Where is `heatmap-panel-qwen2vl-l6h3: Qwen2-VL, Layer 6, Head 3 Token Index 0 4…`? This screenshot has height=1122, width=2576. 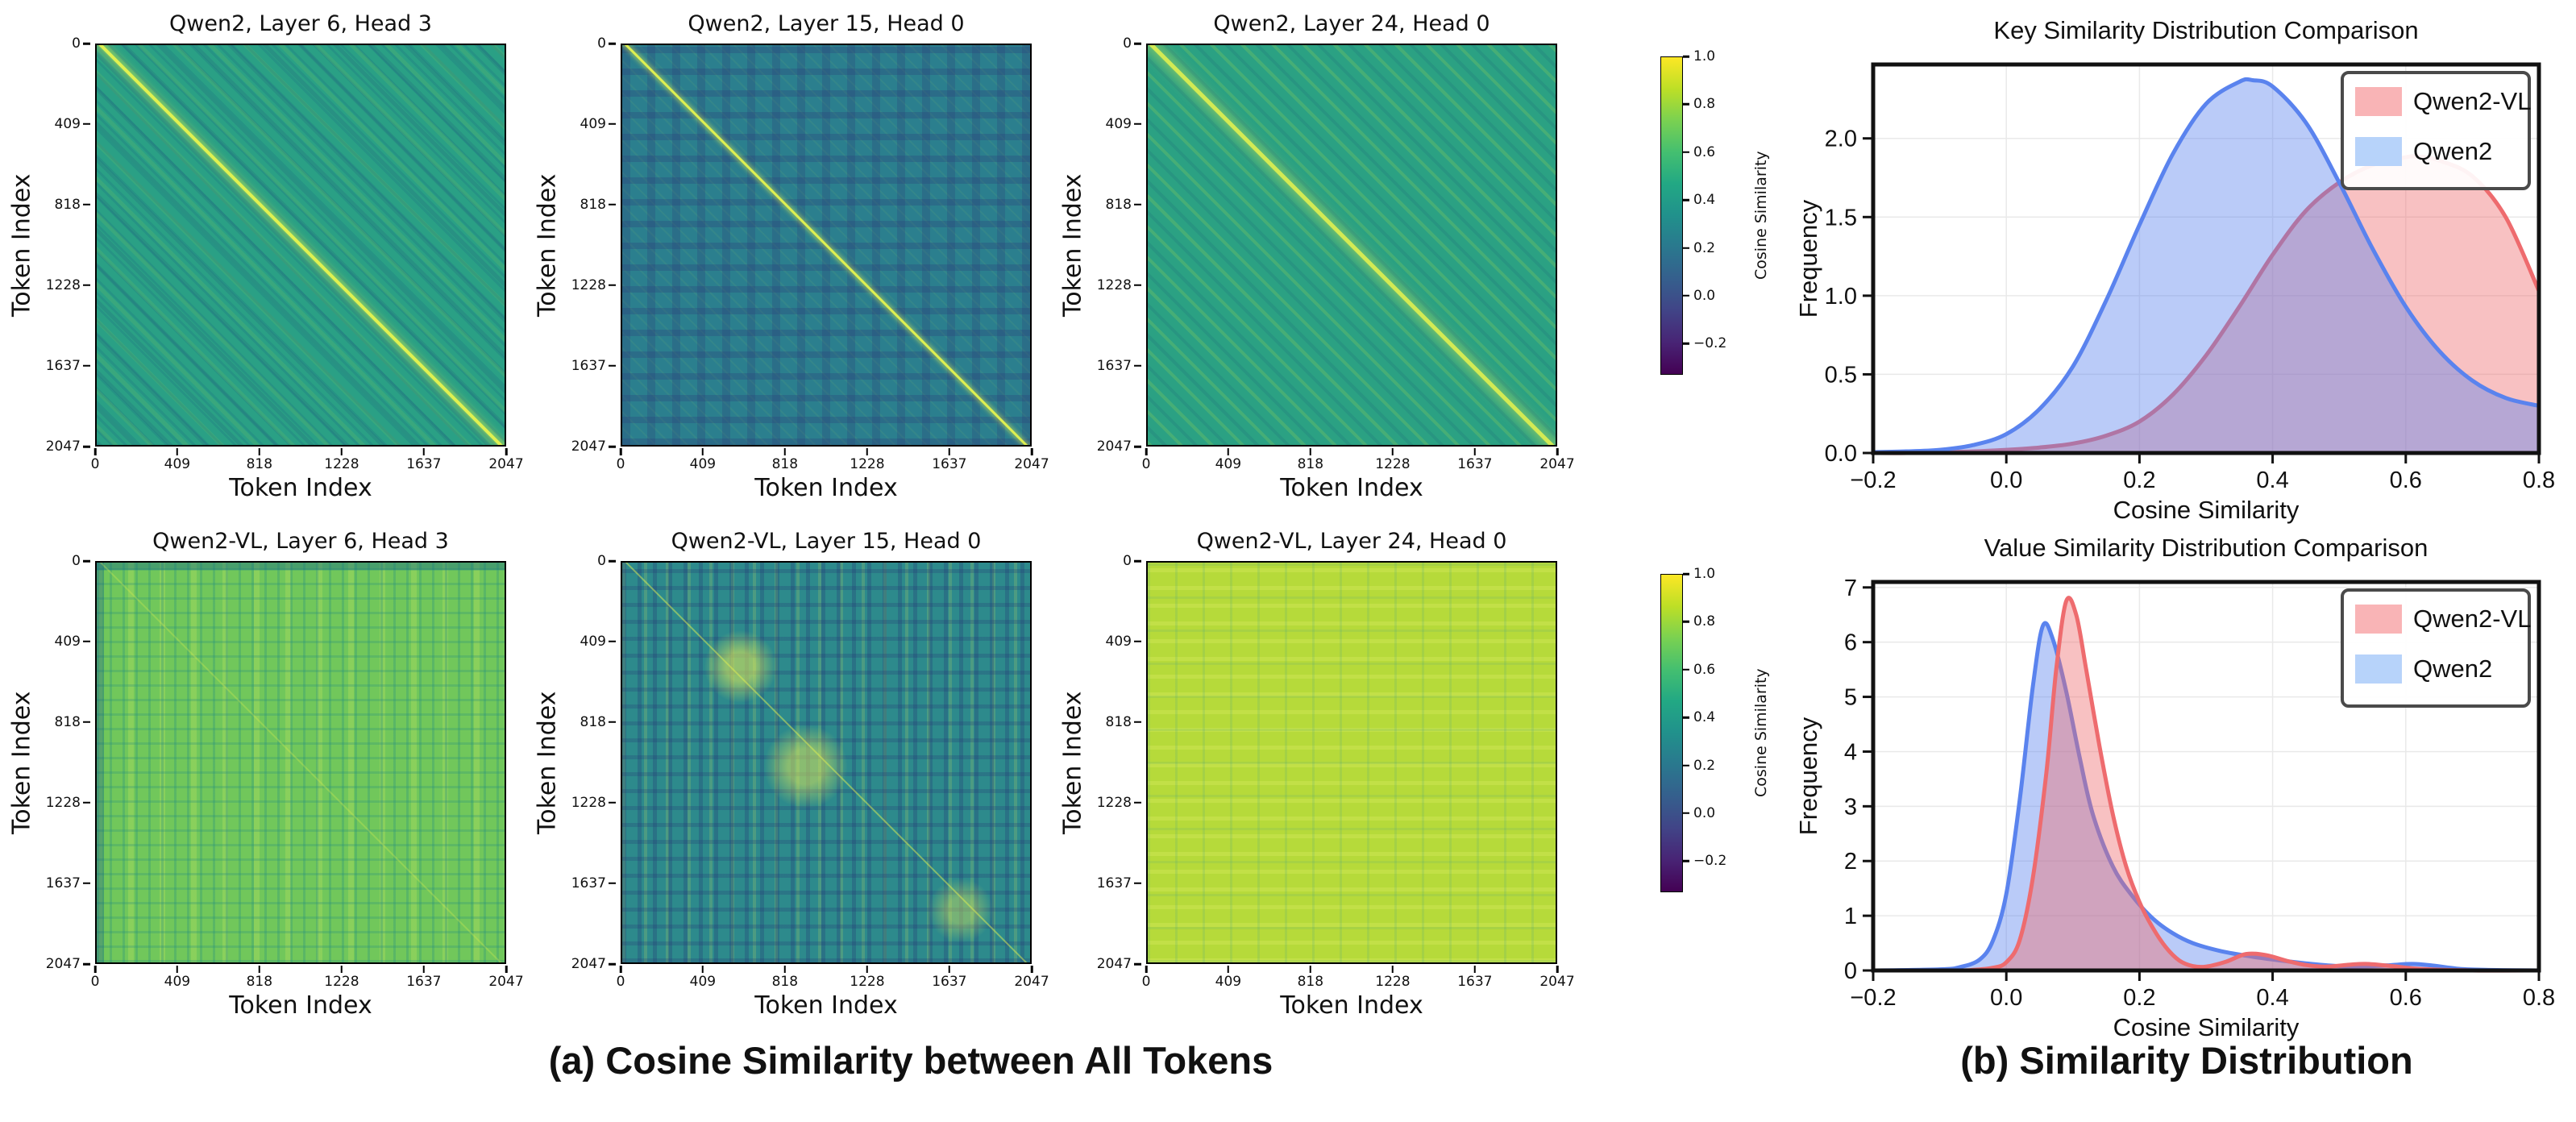 heatmap-panel-qwen2vl-l6h3: Qwen2-VL, Layer 6, Head 3 Token Index 0 4… is located at coordinates (267, 782).